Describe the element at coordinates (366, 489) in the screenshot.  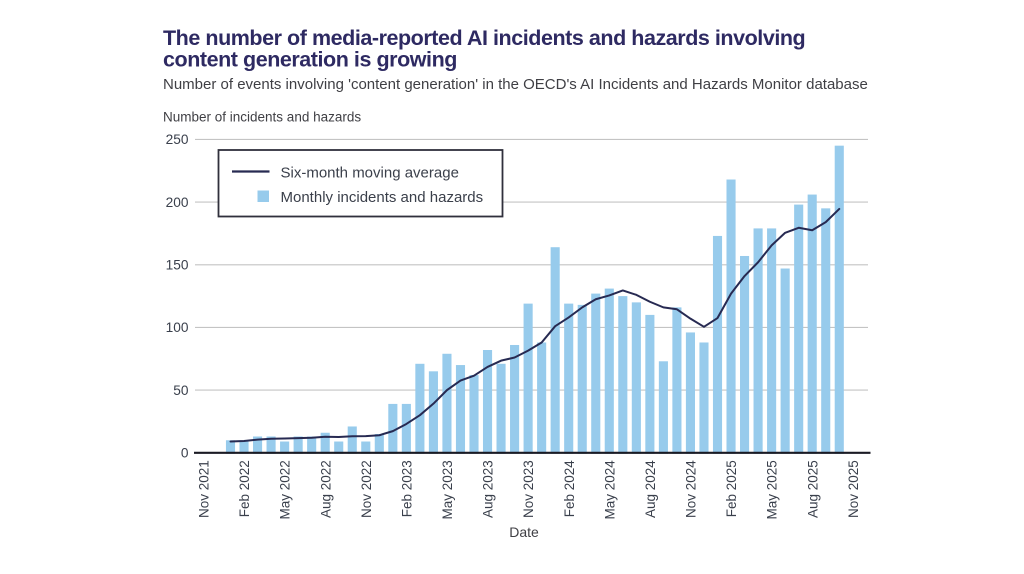
I see `svg-text: Nov 2022` at that location.